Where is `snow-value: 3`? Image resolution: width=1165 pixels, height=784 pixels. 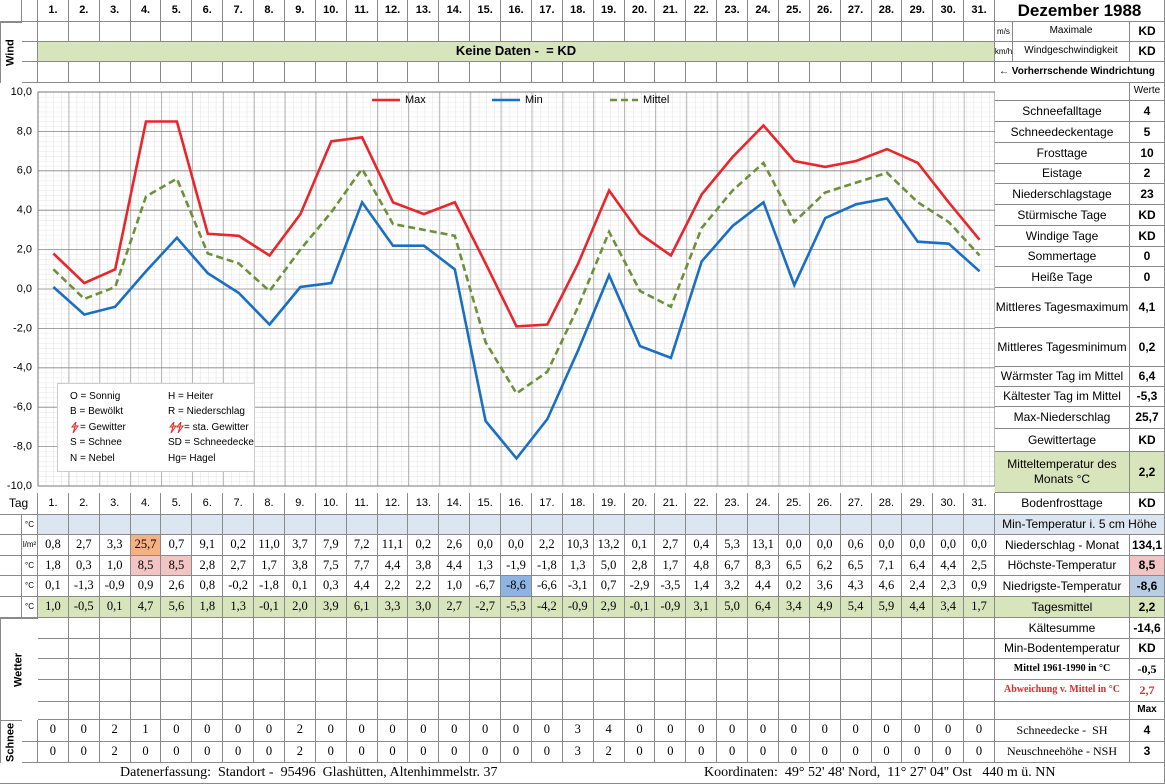
snow-value: 3 is located at coordinates (578, 731).